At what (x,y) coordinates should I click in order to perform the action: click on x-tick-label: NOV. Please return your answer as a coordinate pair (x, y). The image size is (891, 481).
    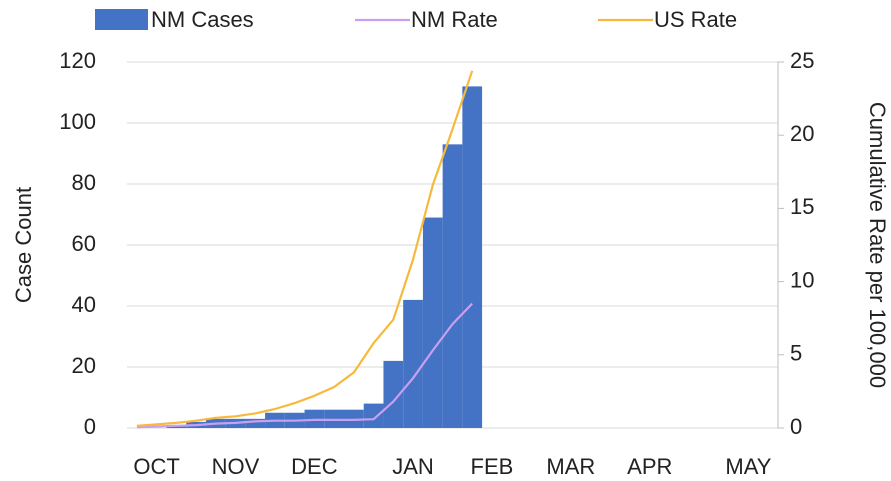
    Looking at the image, I should click on (236, 466).